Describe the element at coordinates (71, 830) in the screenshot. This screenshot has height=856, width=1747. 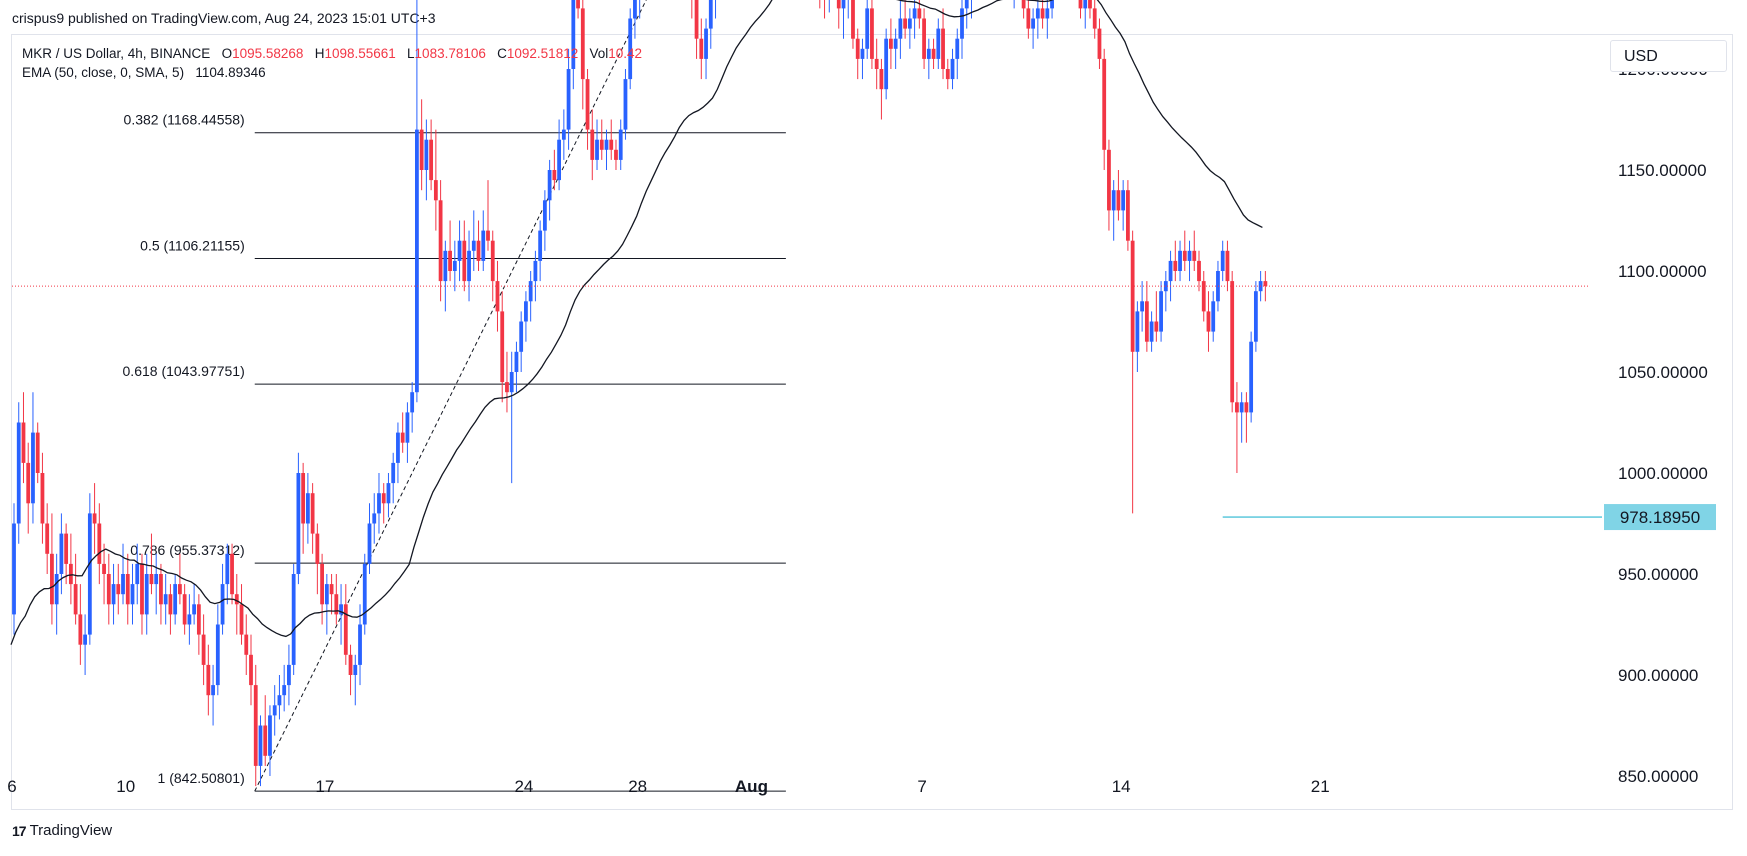
I see `tradingview-brand: TradingView` at that location.